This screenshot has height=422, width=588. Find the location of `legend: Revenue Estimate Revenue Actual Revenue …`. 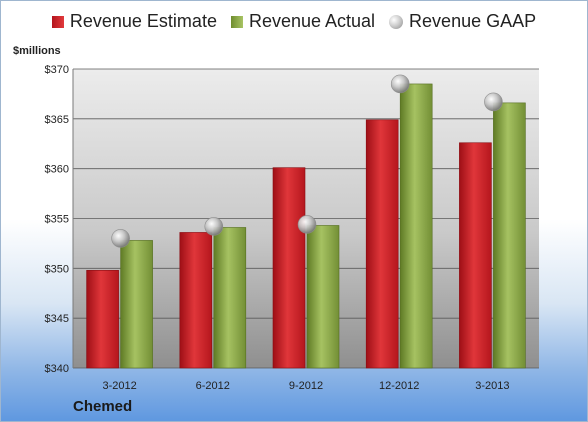

legend: Revenue Estimate Revenue Actual Revenue … is located at coordinates (294, 21).